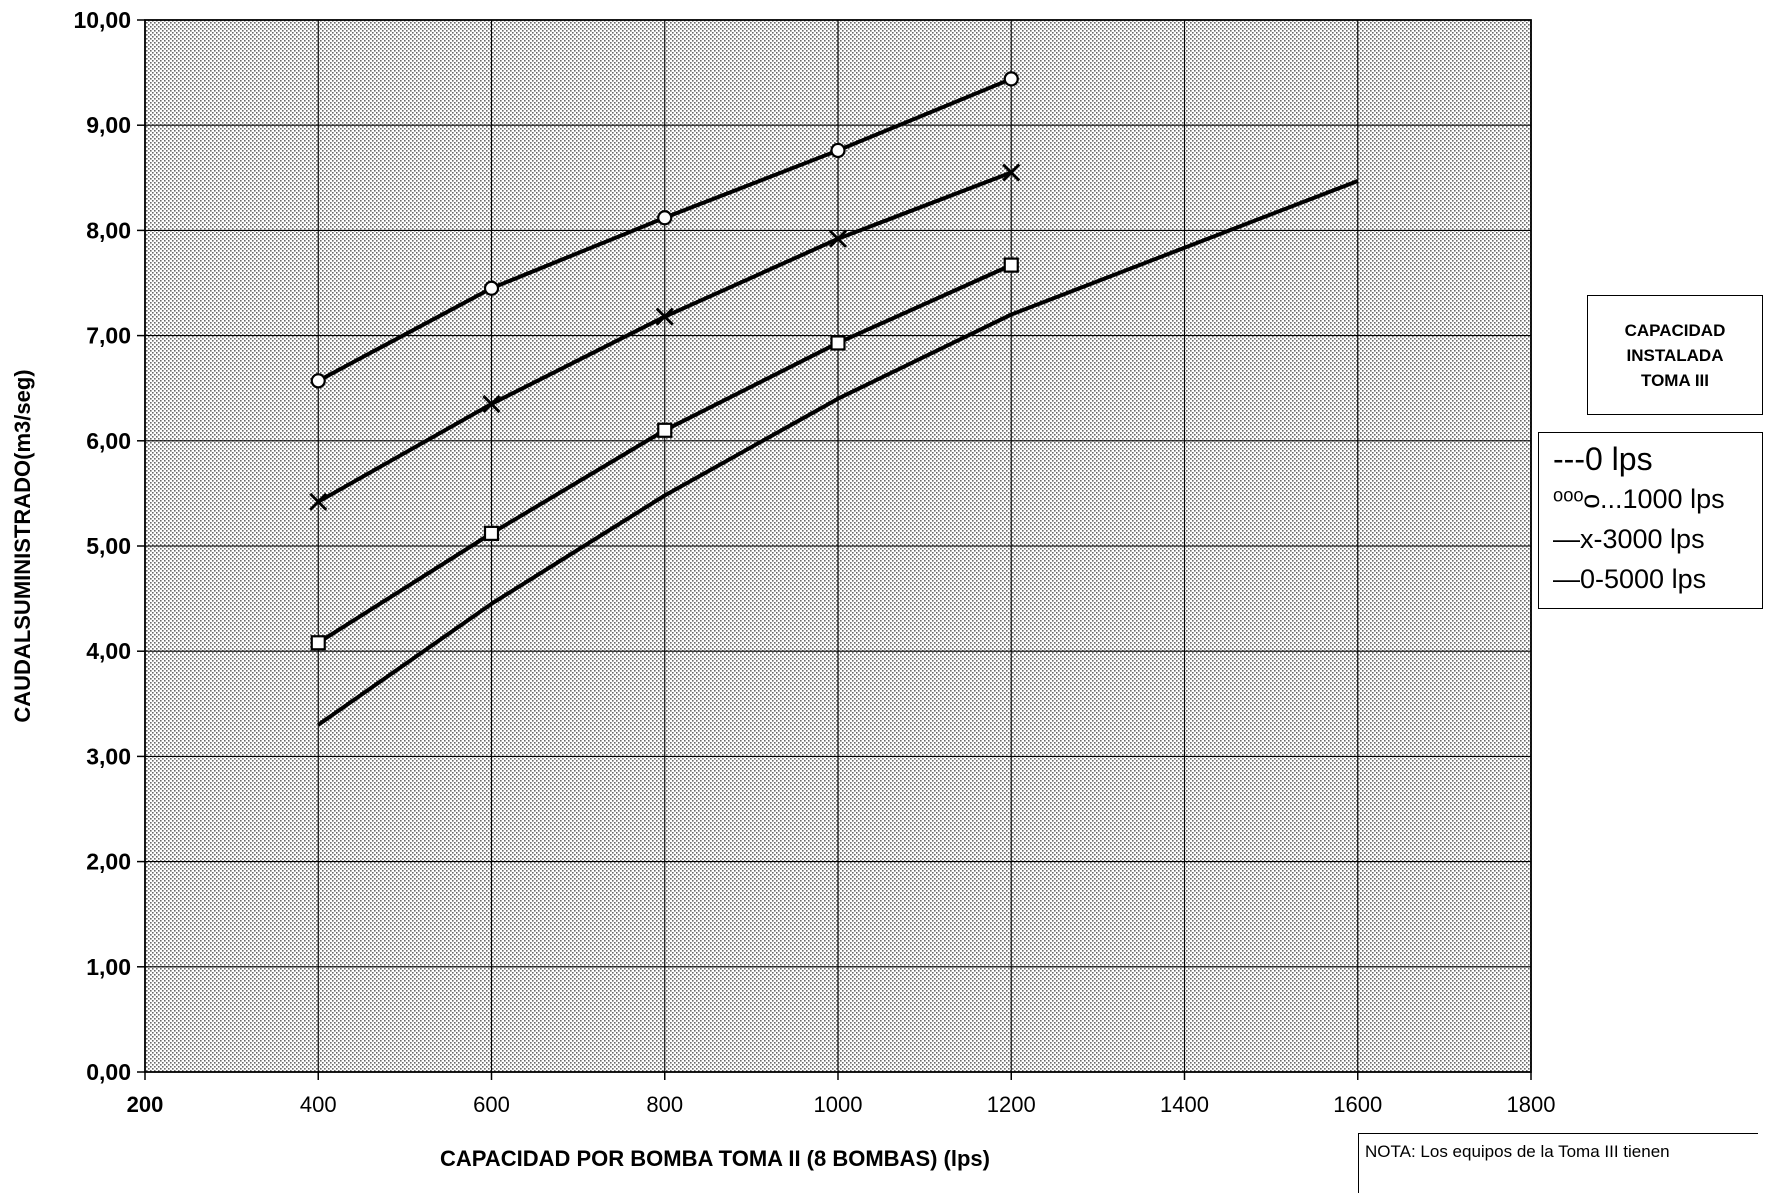  What do you see at coordinates (108, 651) in the screenshot?
I see `y-tick-label: 4,00` at bounding box center [108, 651].